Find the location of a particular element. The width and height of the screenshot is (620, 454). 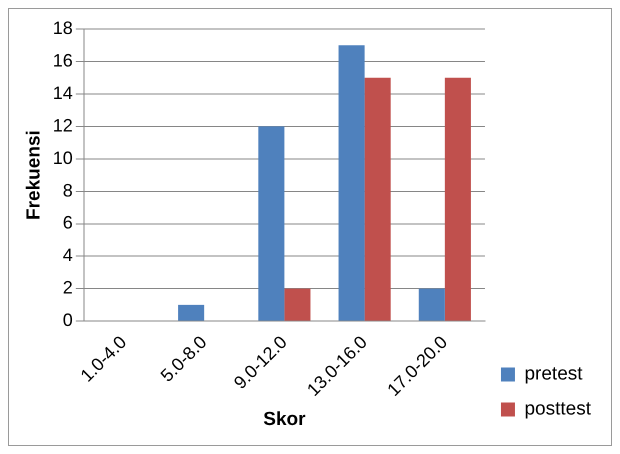

y-tick-label: 0 is located at coordinates (67, 320).